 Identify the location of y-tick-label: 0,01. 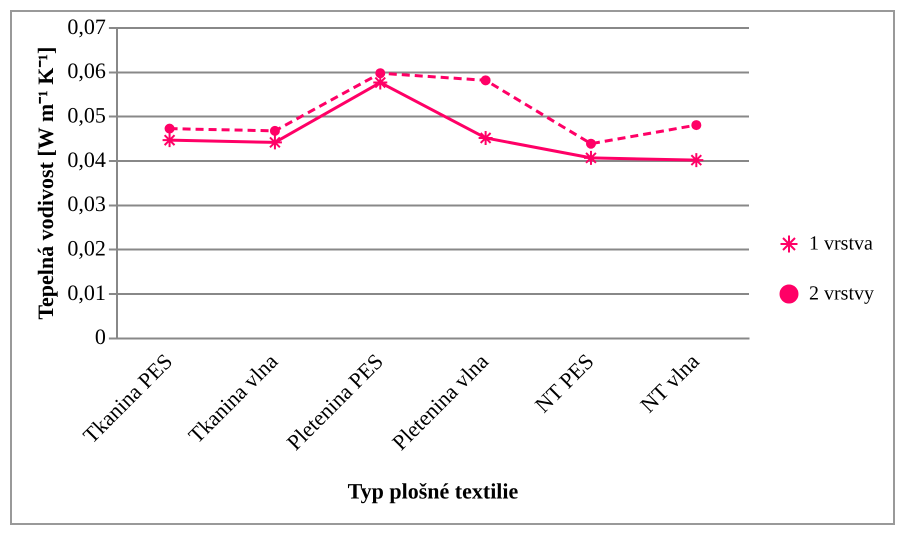
(86, 292).